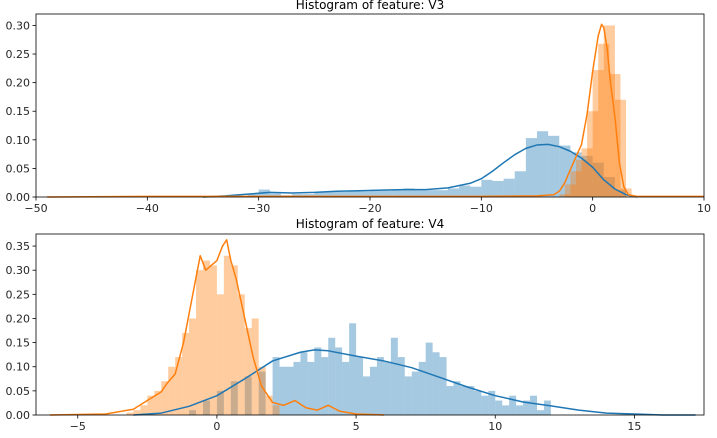 Image resolution: width=717 pixels, height=438 pixels. I want to click on y-tick-label: 0.10, so click(18, 140).